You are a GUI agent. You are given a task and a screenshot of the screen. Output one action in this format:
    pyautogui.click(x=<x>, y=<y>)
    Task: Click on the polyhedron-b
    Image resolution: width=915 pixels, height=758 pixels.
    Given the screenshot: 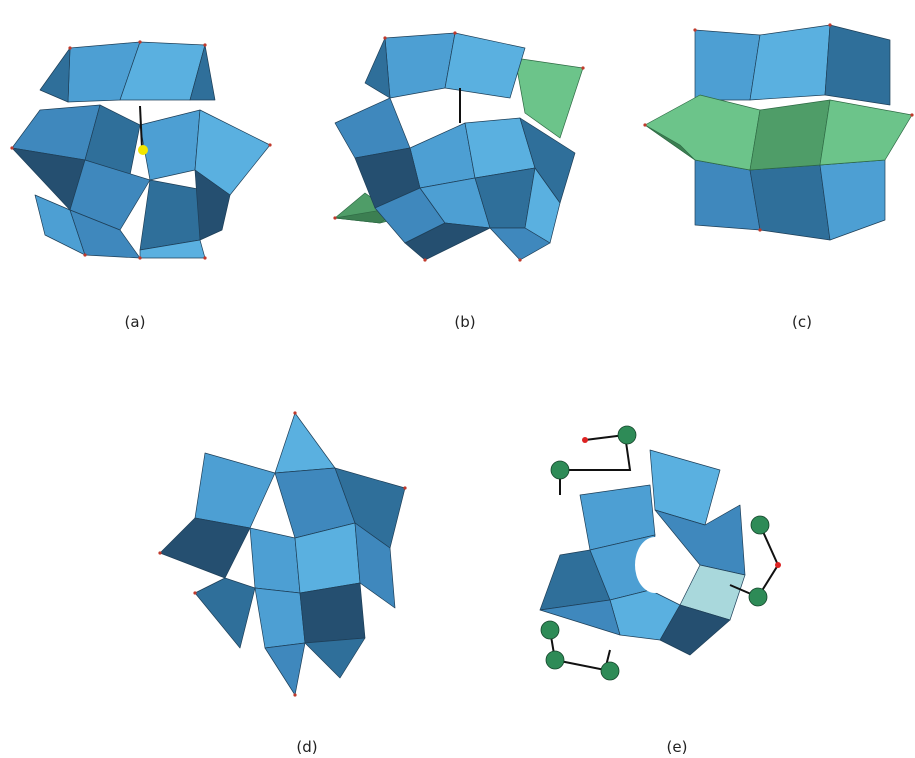 What is the action you would take?
    pyautogui.click(x=459, y=146)
    